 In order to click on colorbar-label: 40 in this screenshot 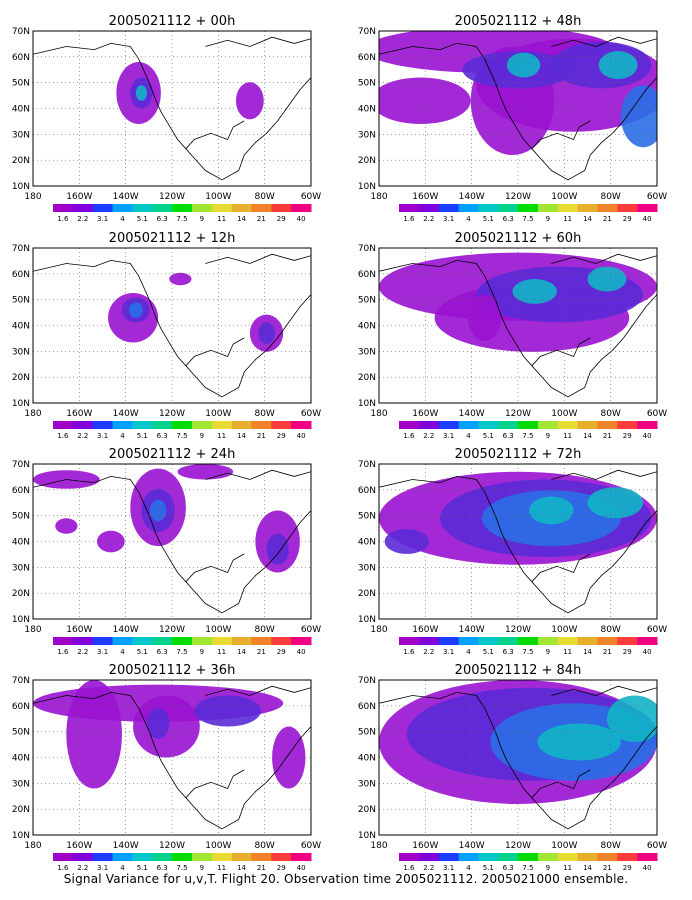, I will do `click(301, 868)`.